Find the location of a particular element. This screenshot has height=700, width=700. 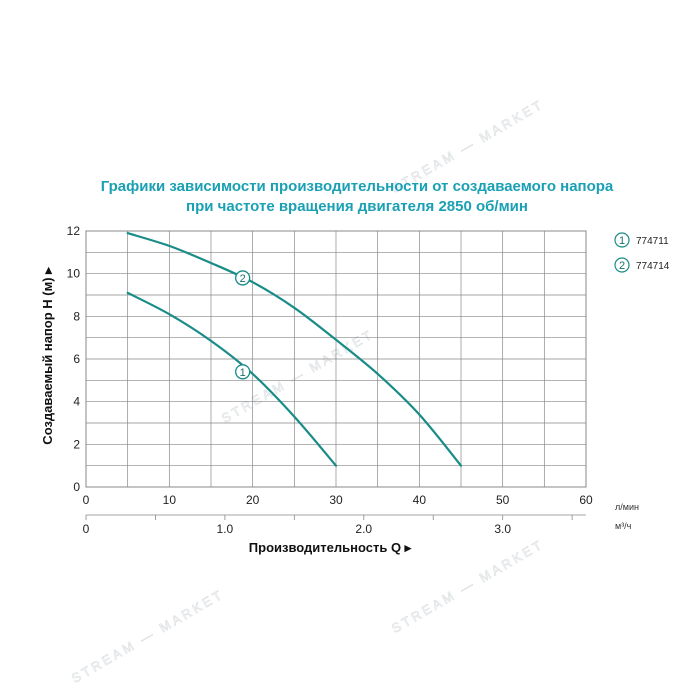

x-tick-label: 20 is located at coordinates (253, 500).